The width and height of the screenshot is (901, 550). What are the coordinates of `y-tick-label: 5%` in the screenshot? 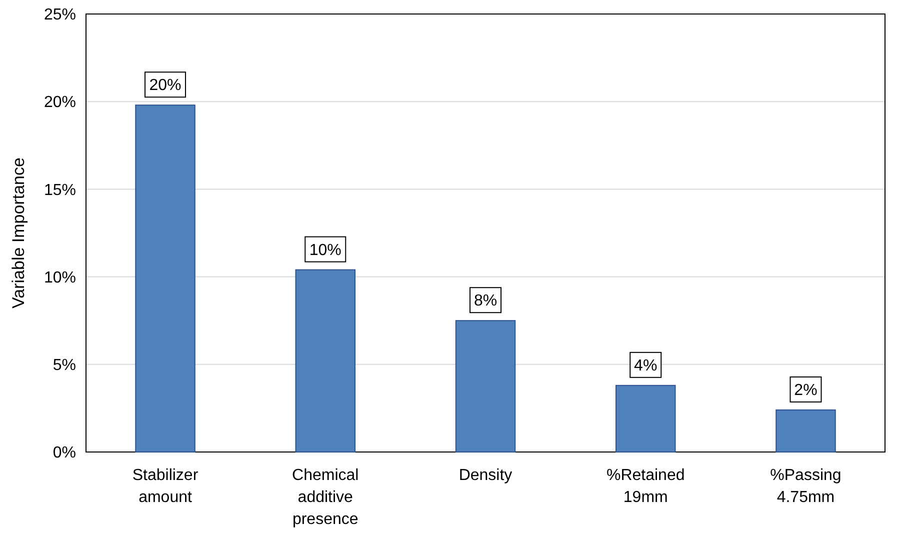 It's located at (64, 365).